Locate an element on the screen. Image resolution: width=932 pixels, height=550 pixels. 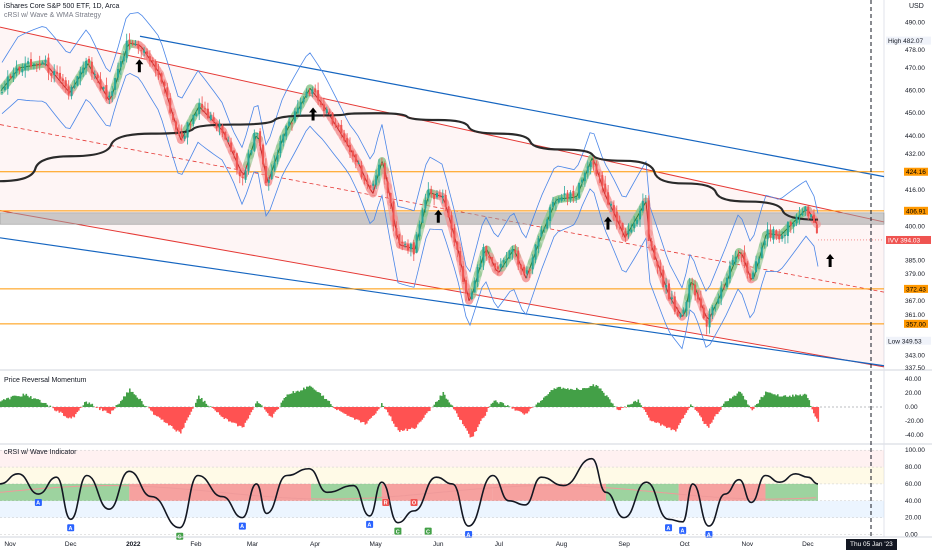
time-tick-label: May is located at coordinates (376, 544).